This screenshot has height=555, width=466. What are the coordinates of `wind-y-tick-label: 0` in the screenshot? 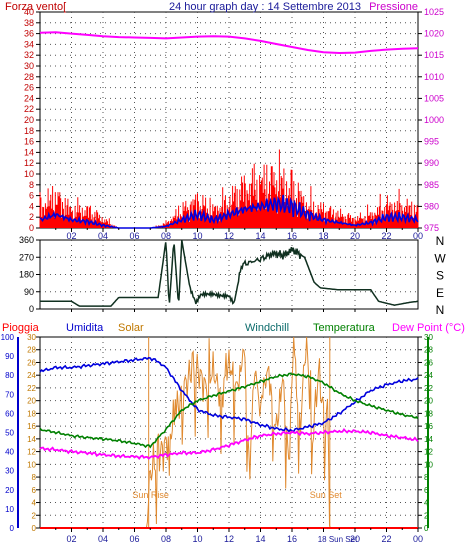 It's located at (31, 228).